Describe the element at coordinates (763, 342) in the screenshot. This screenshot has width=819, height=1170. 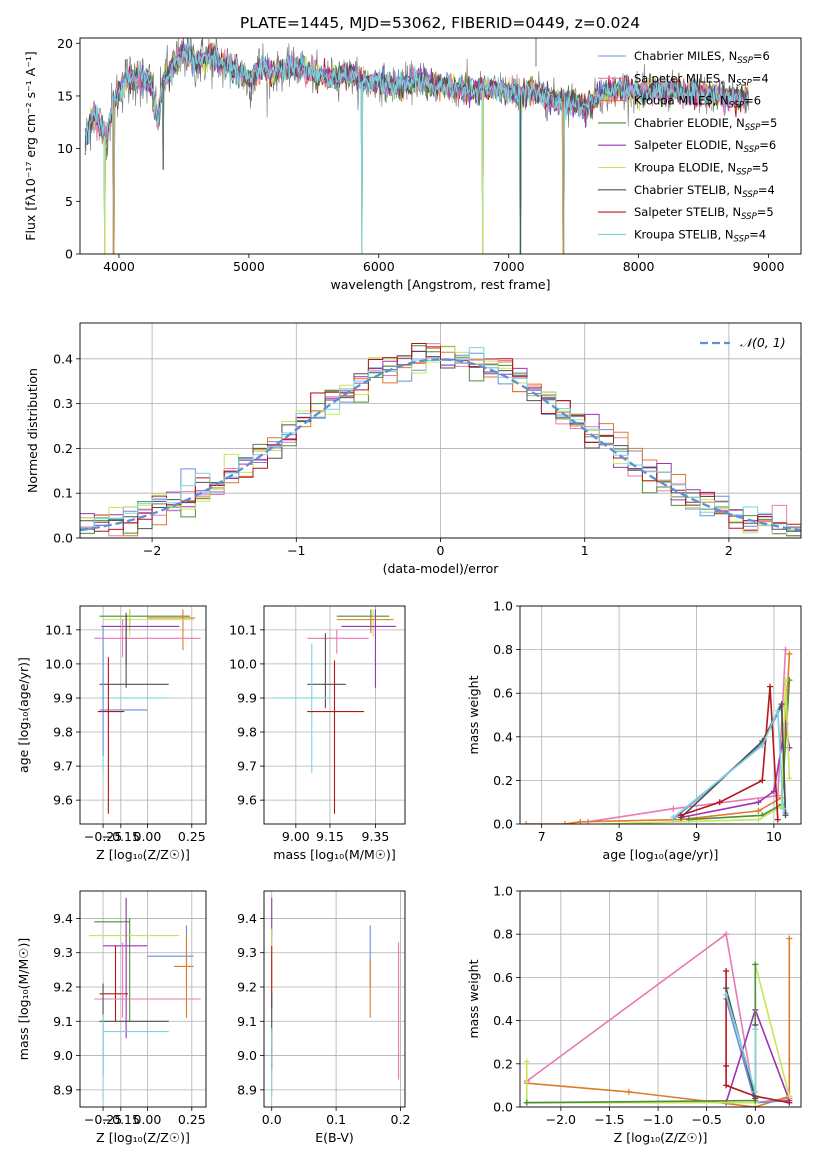
I see `legend-entry: 𝒩(0, 1)` at that location.